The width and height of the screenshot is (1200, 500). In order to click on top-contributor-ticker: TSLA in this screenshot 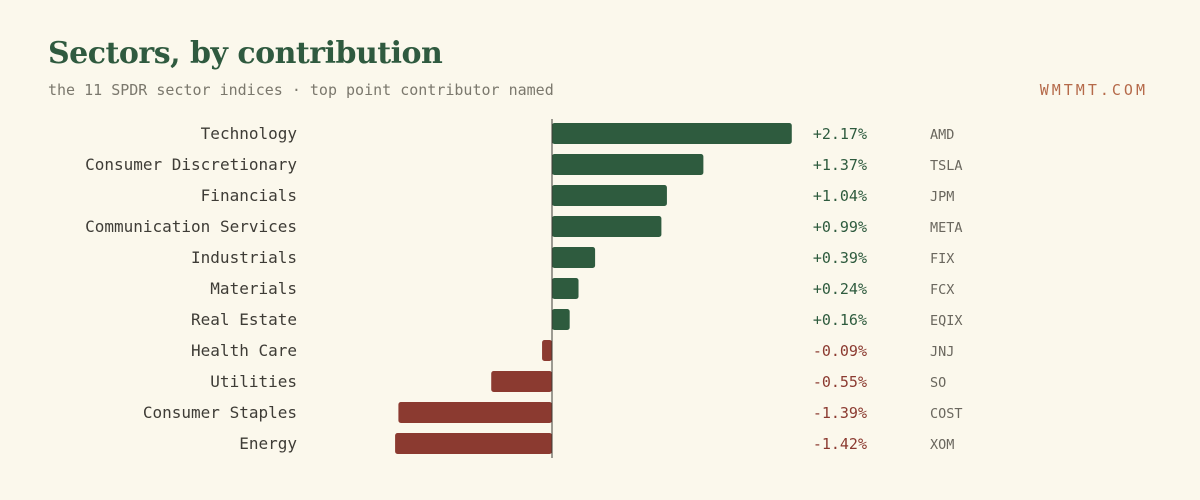, I will do `click(946, 166)`.